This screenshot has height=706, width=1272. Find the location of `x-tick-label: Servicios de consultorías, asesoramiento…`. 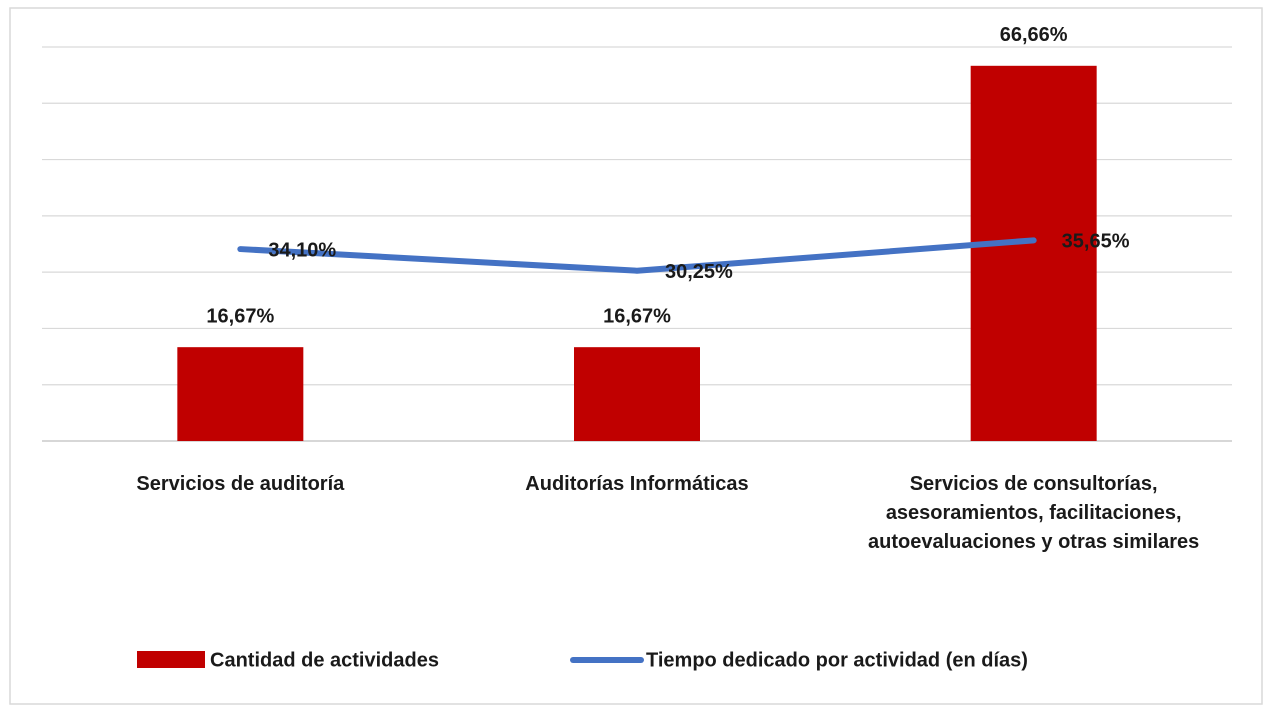

x-tick-label: Servicios de consultorías, asesoramiento… is located at coordinates (1034, 513).